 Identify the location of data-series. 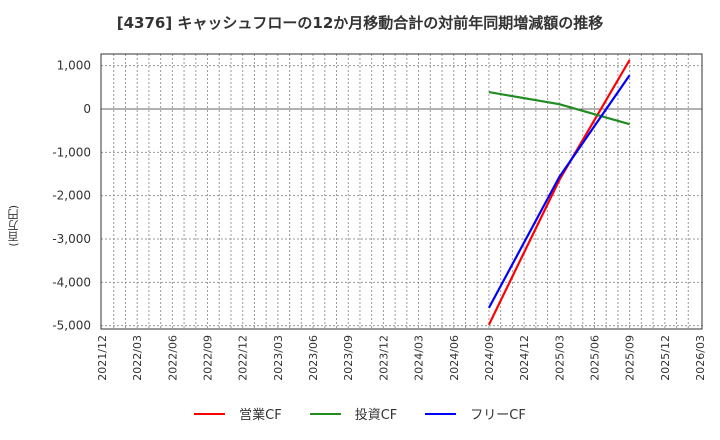
(559, 192).